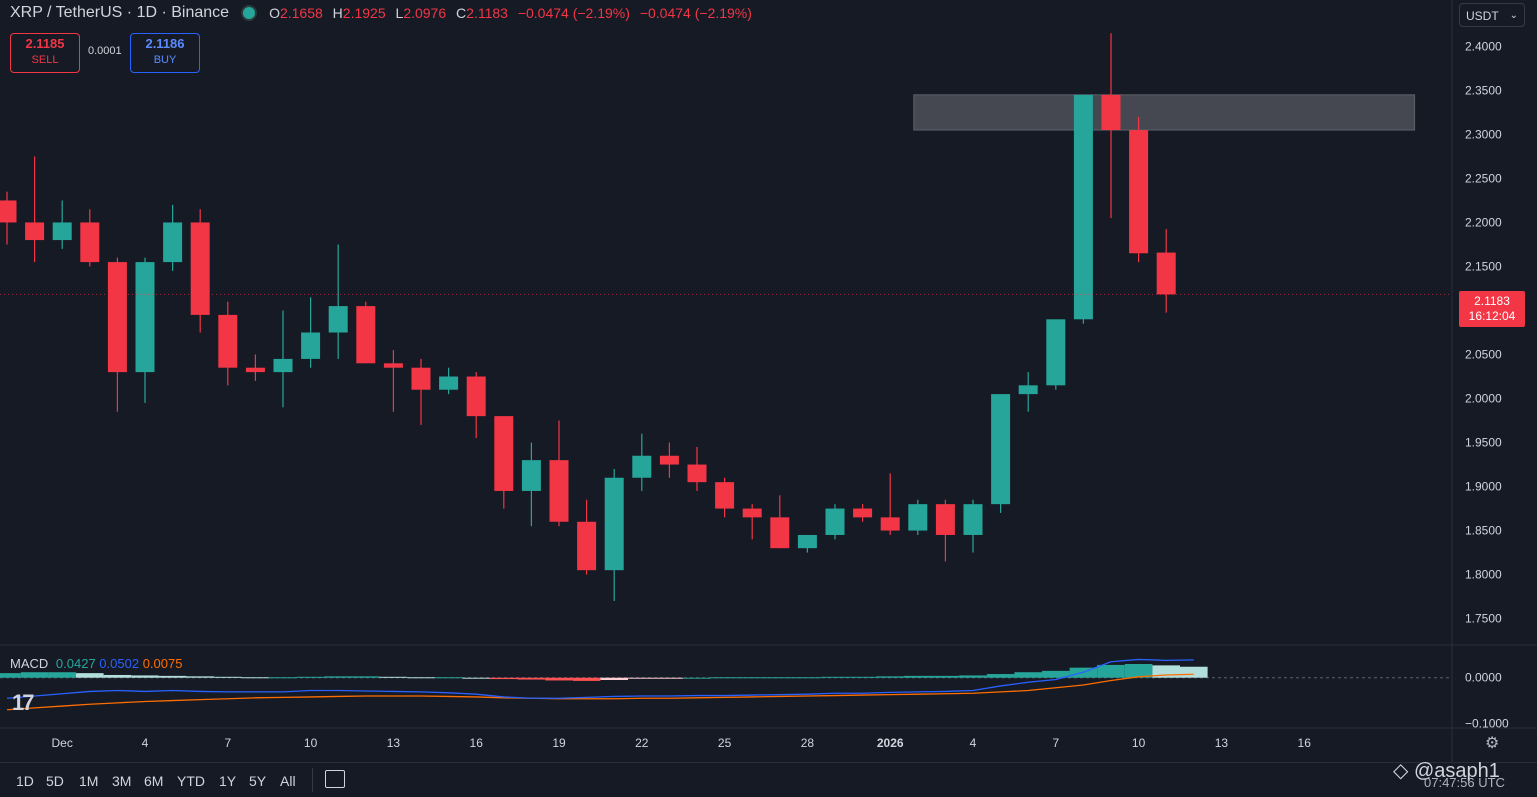  What do you see at coordinates (311, 743) in the screenshot?
I see `x-tick-label: 10` at bounding box center [311, 743].